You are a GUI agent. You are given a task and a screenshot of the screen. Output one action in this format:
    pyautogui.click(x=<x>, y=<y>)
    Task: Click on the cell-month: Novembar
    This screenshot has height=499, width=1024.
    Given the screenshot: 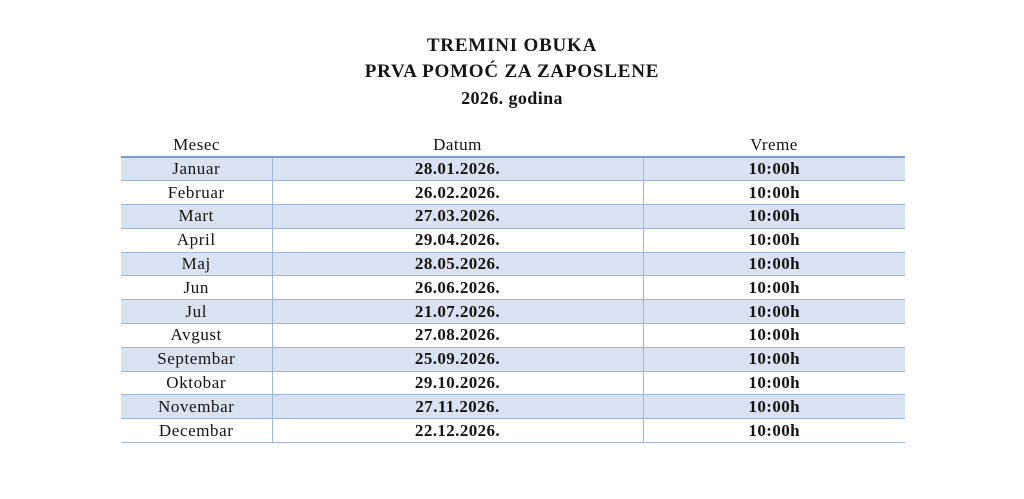 What is the action you would take?
    pyautogui.click(x=196, y=407)
    